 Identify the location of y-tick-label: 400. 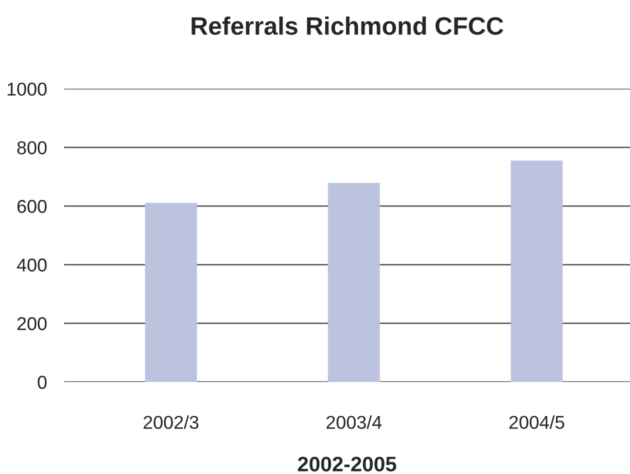
(31, 265).